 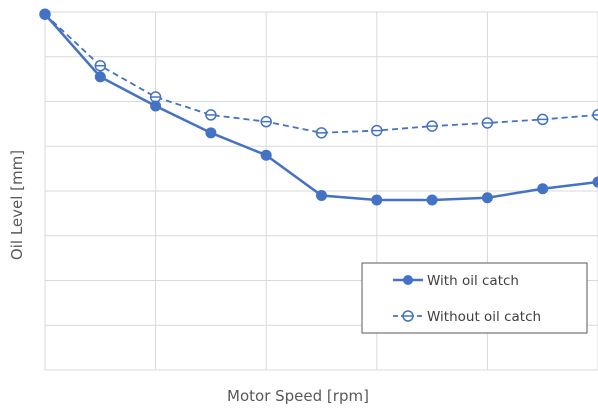 I want to click on legend-label-without-oil-catch: Without oil catch, so click(x=484, y=317).